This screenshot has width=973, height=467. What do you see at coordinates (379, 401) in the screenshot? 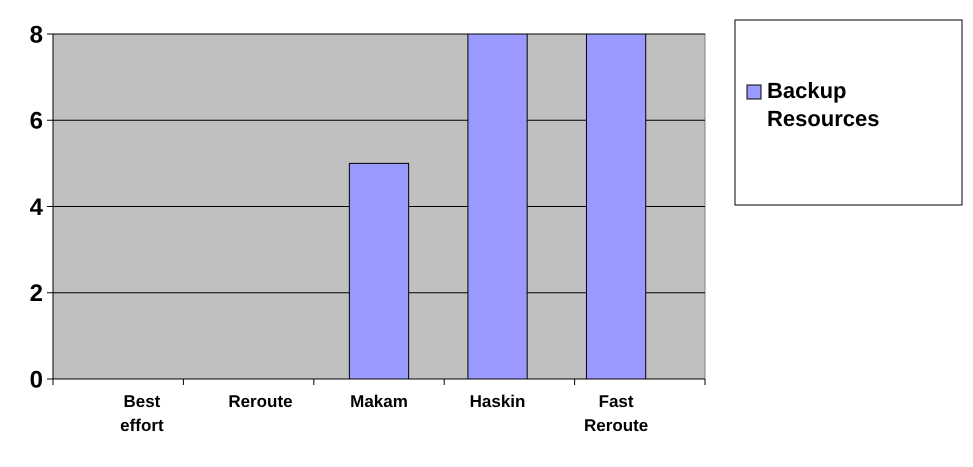
I see `x-tick-label: Makam` at bounding box center [379, 401].